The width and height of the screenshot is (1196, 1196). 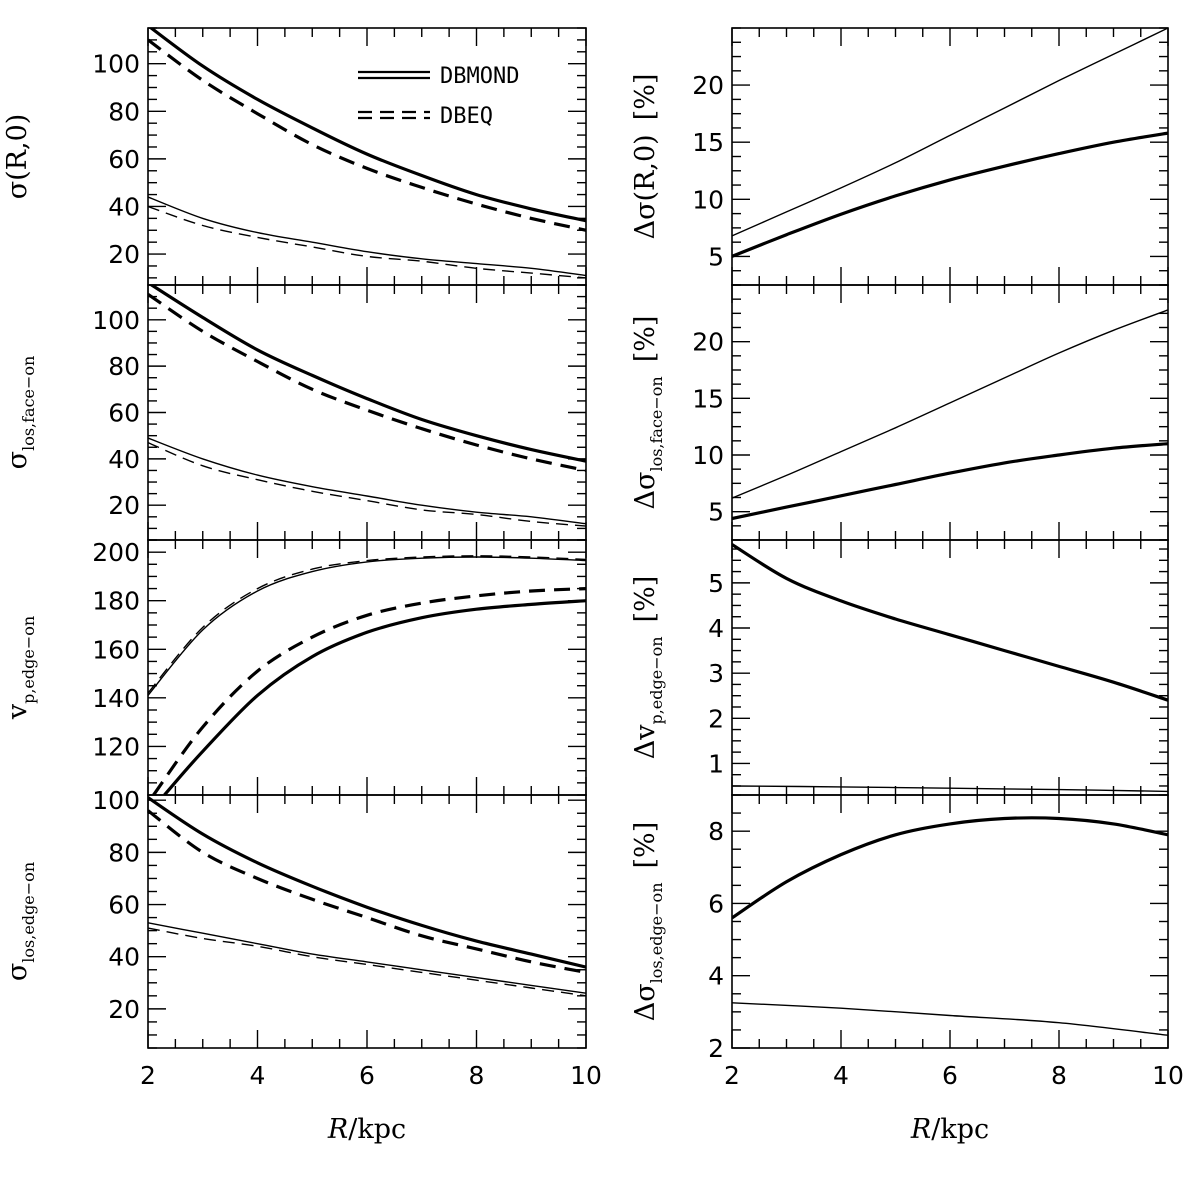 I want to click on panel-dvp-edge-on: 1 2 3 4 5 Δvp,edge−on [%], so click(x=899, y=667).